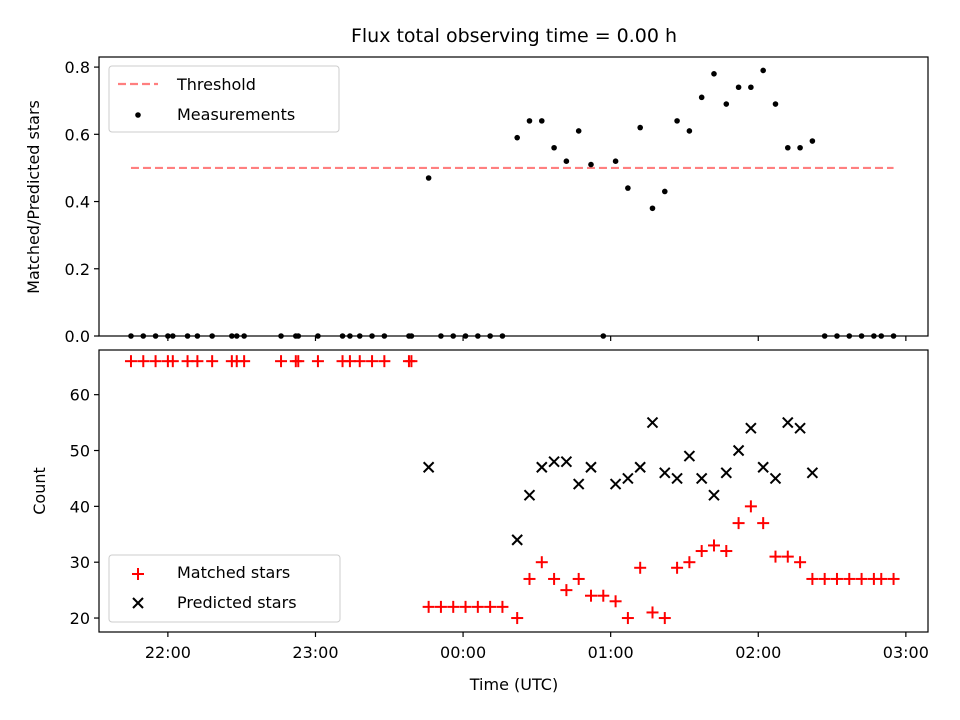  Describe the element at coordinates (80, 618) in the screenshot. I see `bottom-y-tick-label: 20` at that location.